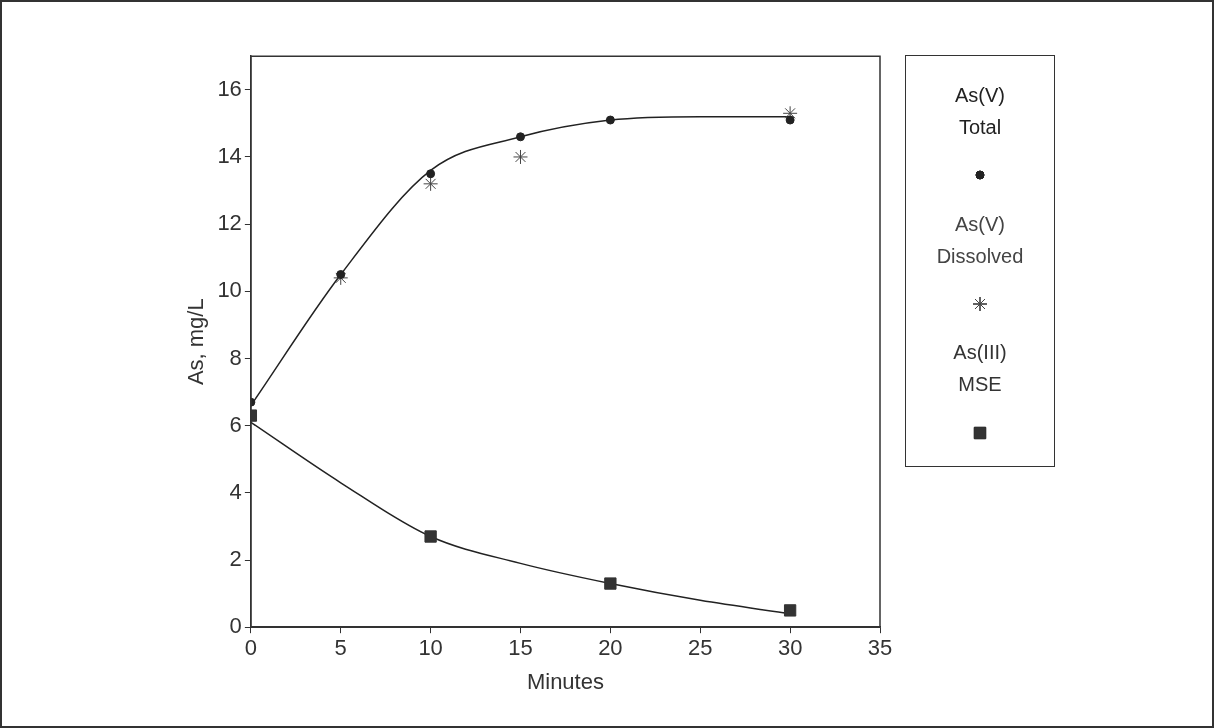  Describe the element at coordinates (235, 626) in the screenshot. I see `y-tick-label: 0` at that location.